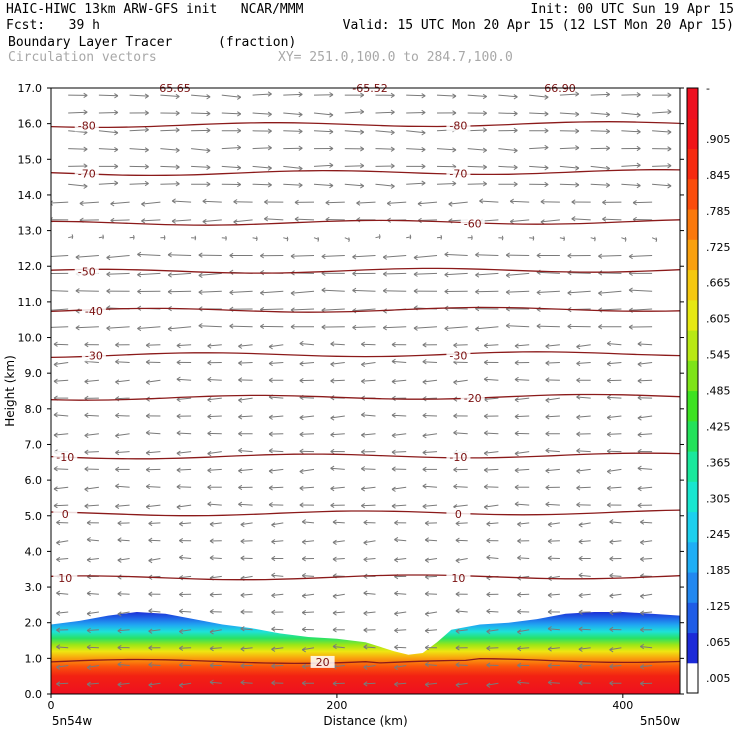 The width and height of the screenshot is (740, 740). Describe the element at coordinates (86, 173) in the screenshot. I see `contour-label-bg` at that location.